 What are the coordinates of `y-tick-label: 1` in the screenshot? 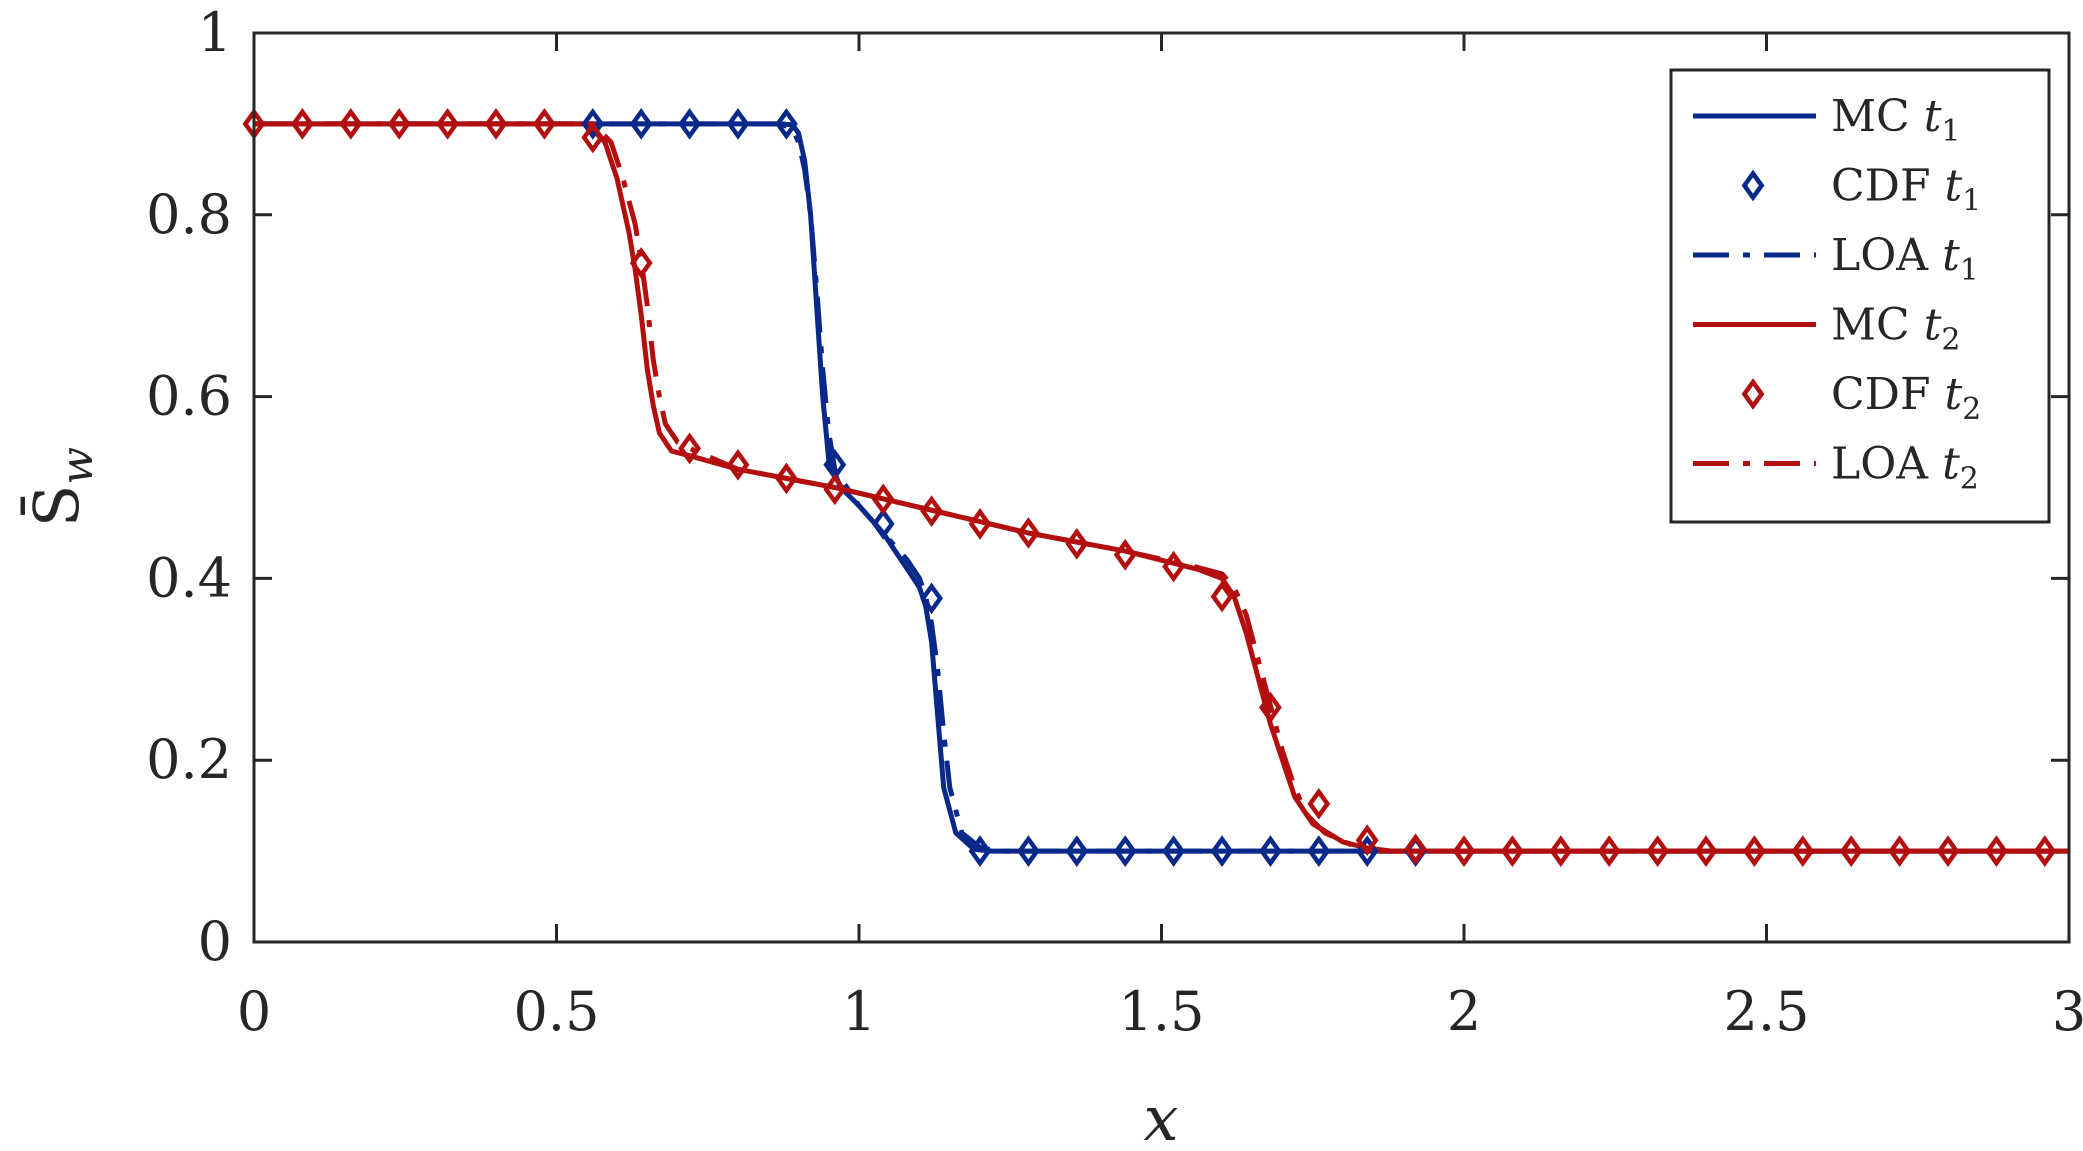 It's located at (215, 32).